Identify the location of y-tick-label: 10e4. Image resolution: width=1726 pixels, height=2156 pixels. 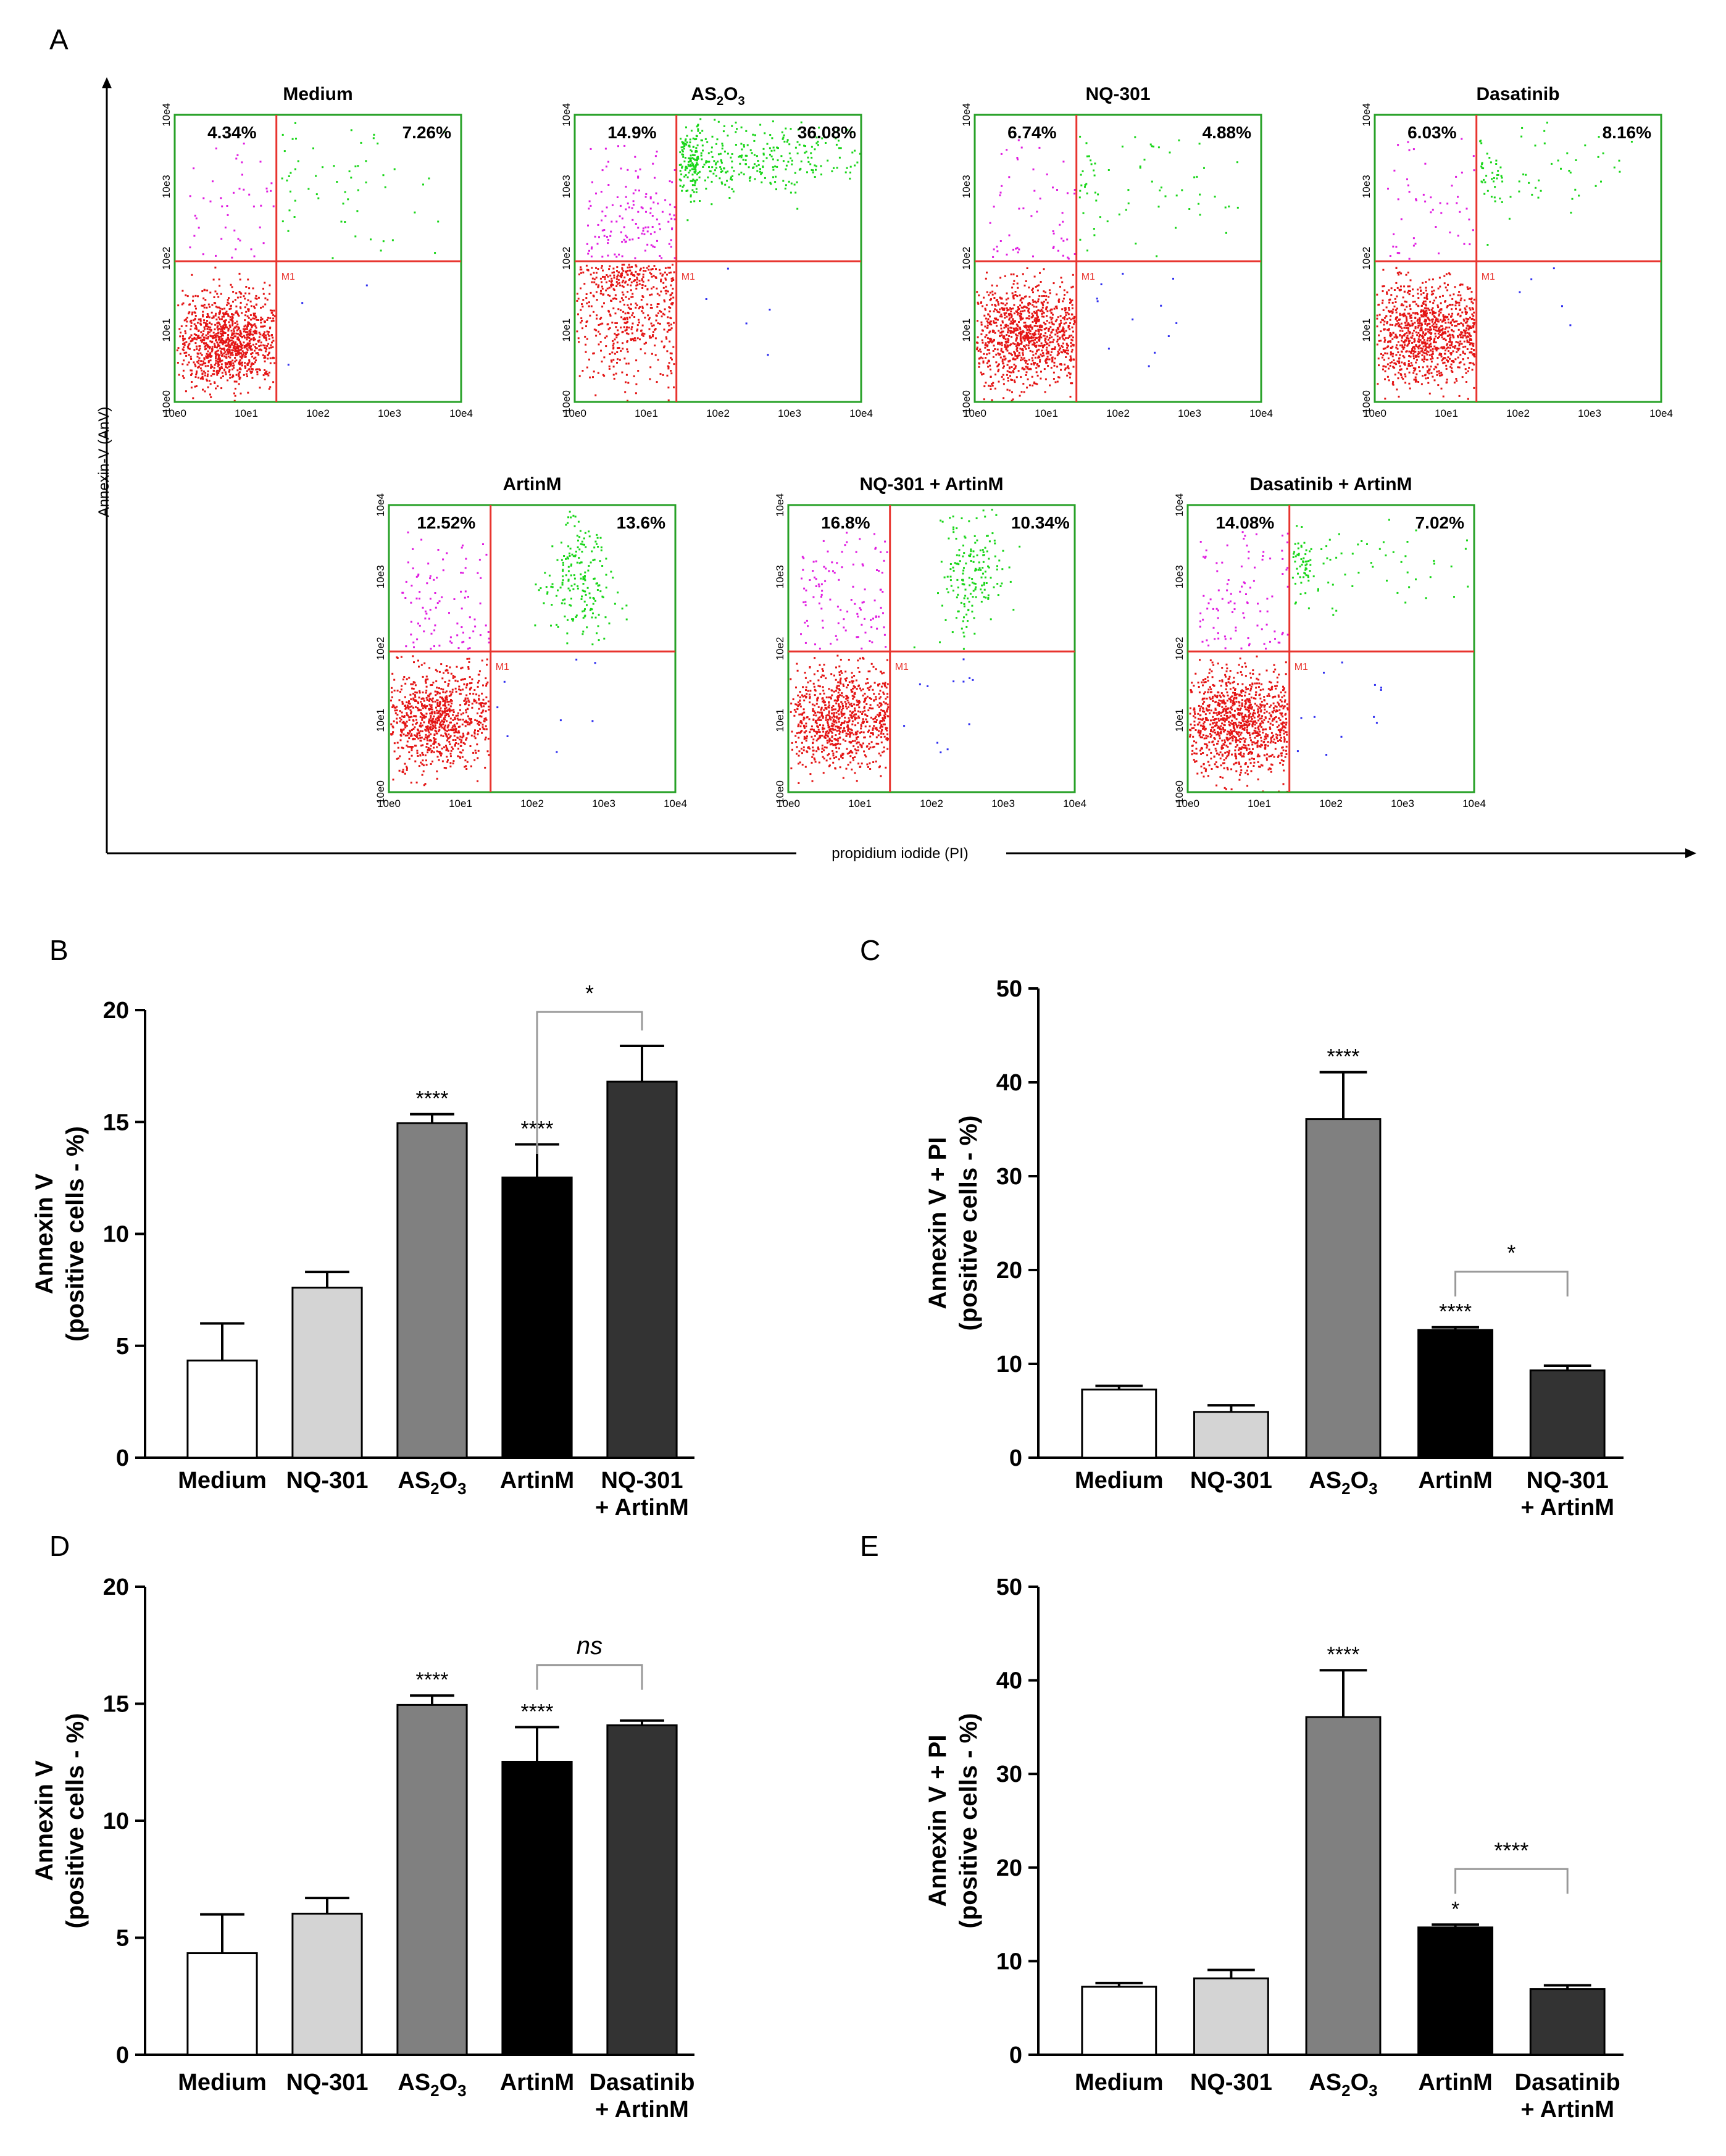
(966, 115).